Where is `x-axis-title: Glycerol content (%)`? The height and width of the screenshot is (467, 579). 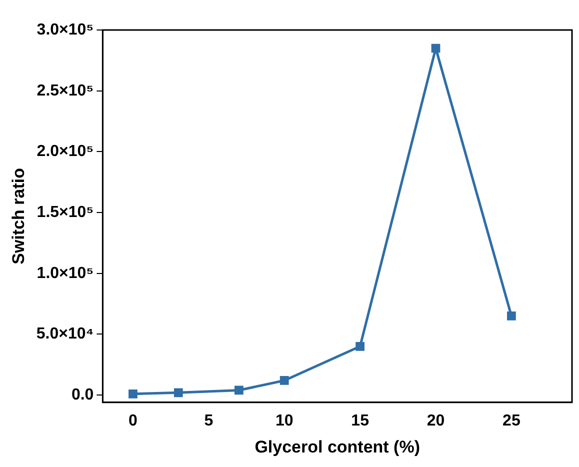 x-axis-title: Glycerol content (%) is located at coordinates (337, 446).